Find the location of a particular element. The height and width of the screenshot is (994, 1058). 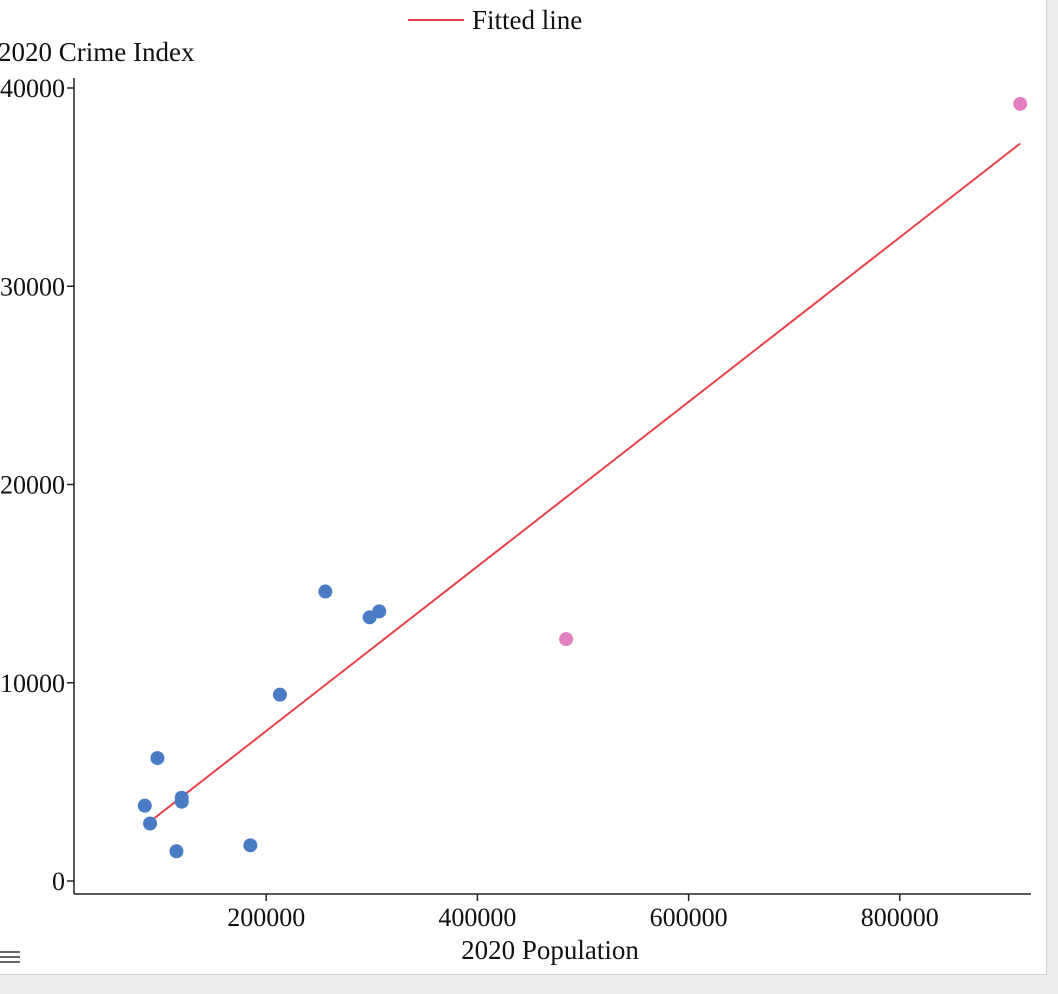

y-tick-label: 0 is located at coordinates (58, 881).